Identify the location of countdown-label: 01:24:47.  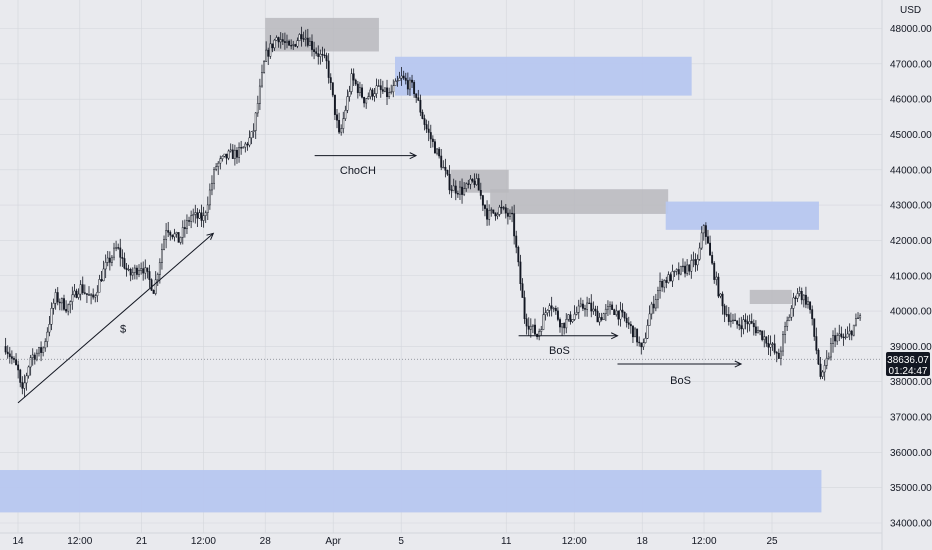
(908, 371).